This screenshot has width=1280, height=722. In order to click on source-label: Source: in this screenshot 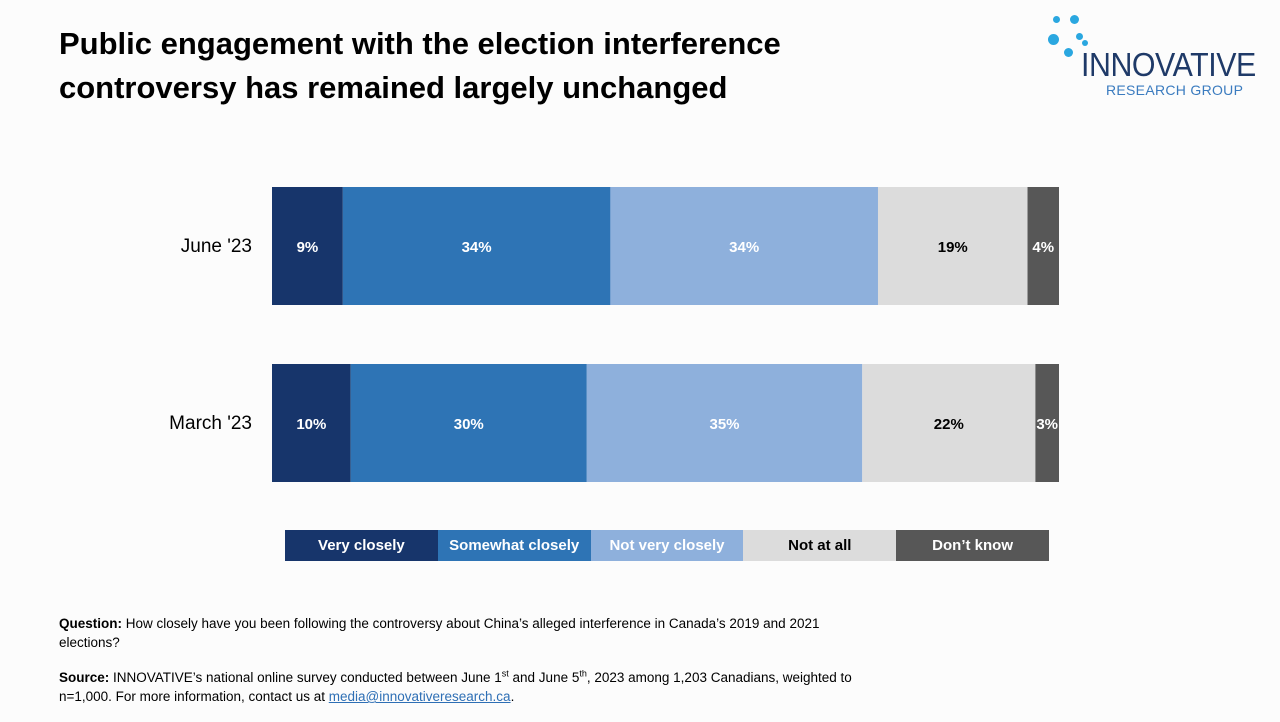, I will do `click(84, 677)`.